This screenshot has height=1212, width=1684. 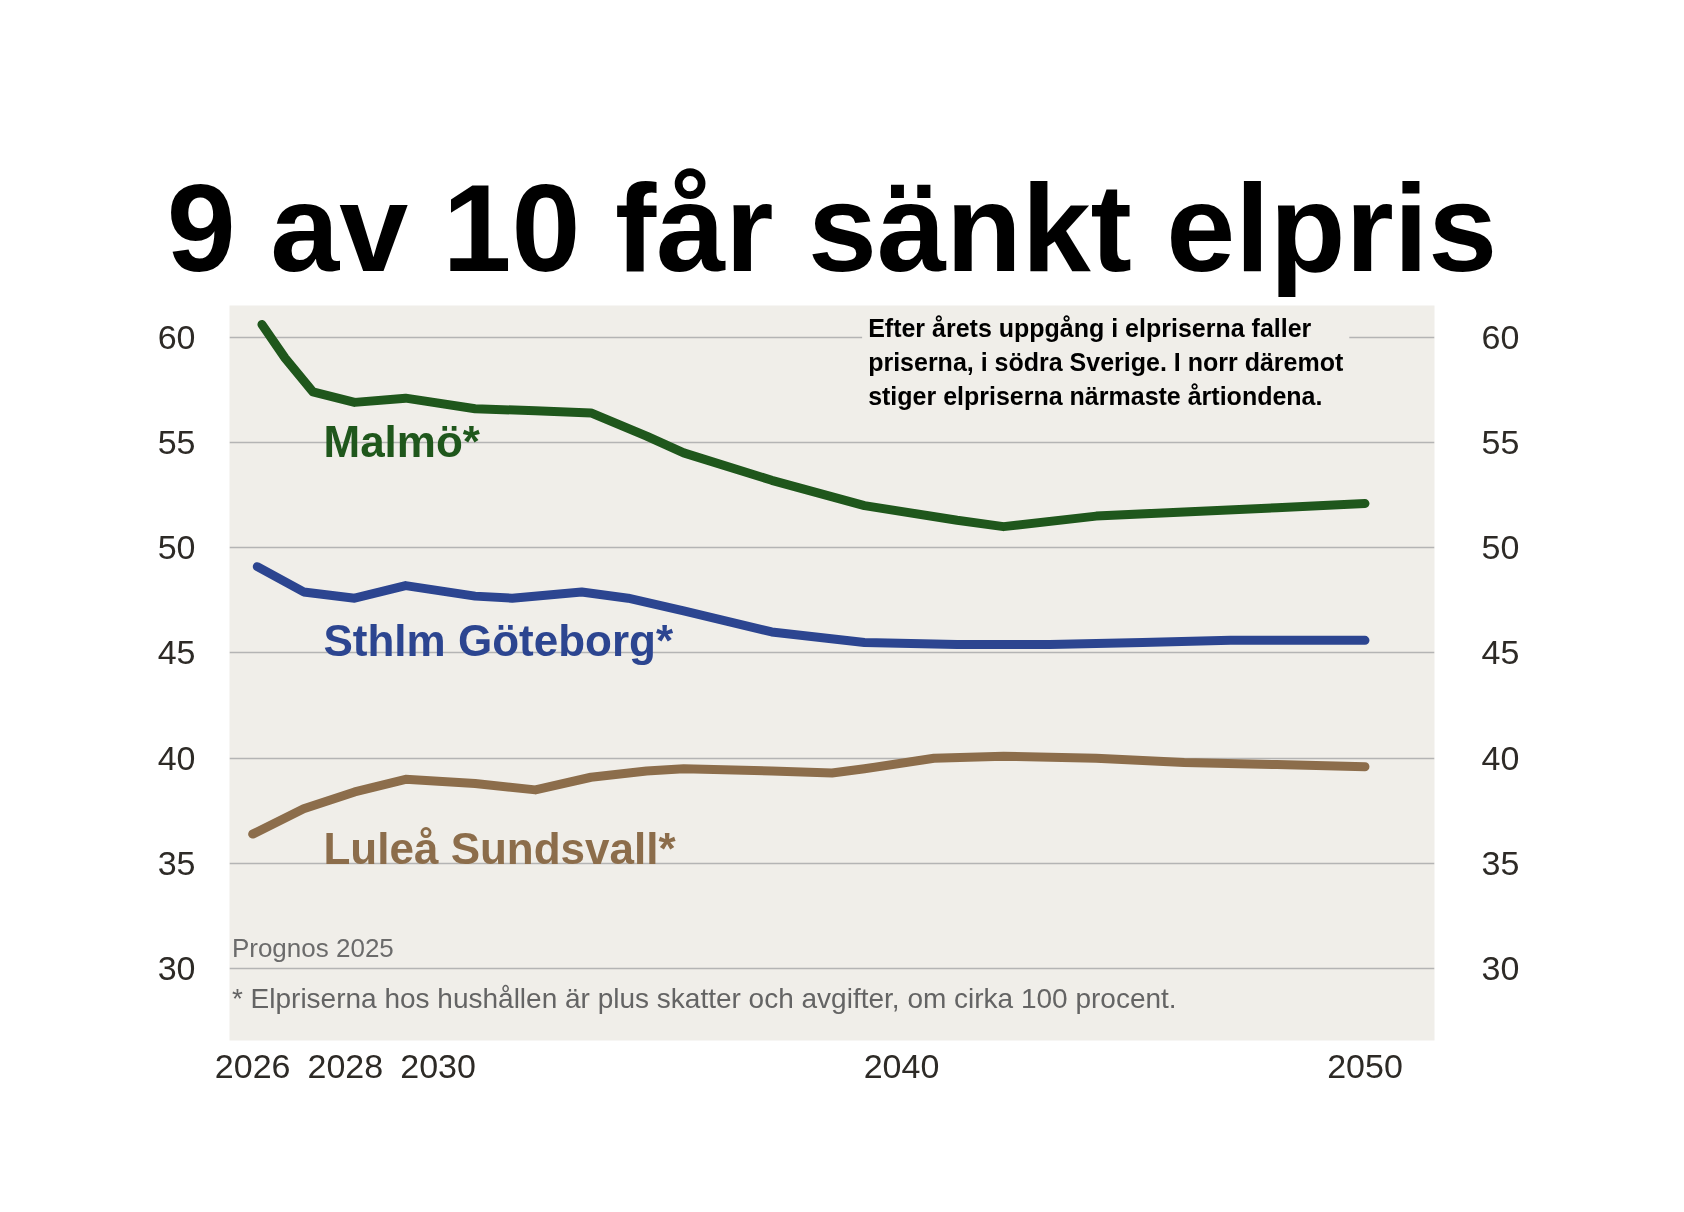 What do you see at coordinates (176, 547) in the screenshot?
I see `y-tick-label: 50` at bounding box center [176, 547].